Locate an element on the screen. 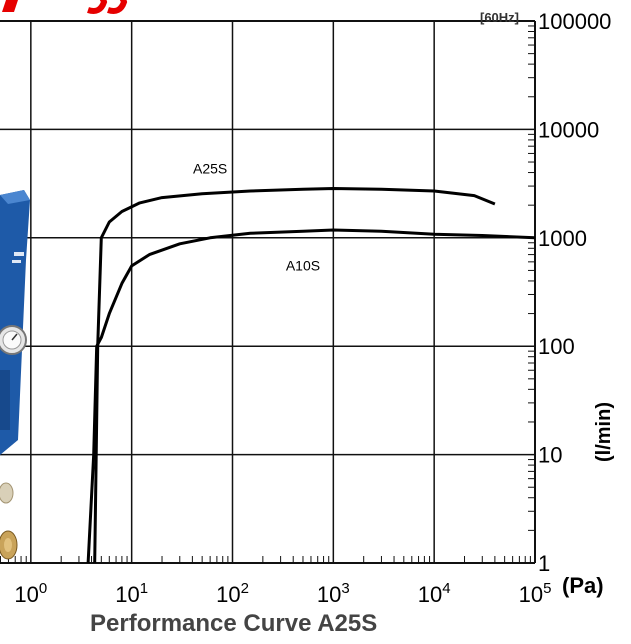 The height and width of the screenshot is (644, 631). product-photo is located at coordinates (17, 380).